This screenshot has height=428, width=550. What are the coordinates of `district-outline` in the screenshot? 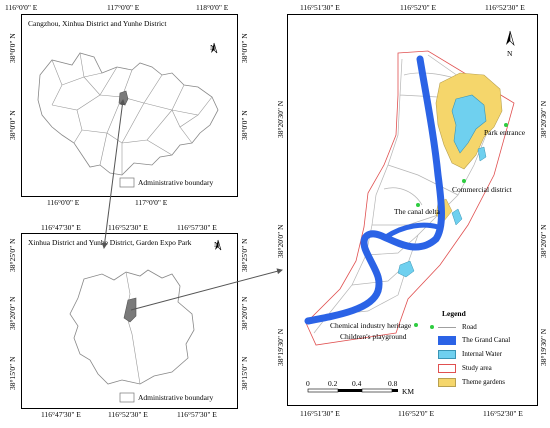 It's located at (132, 327).